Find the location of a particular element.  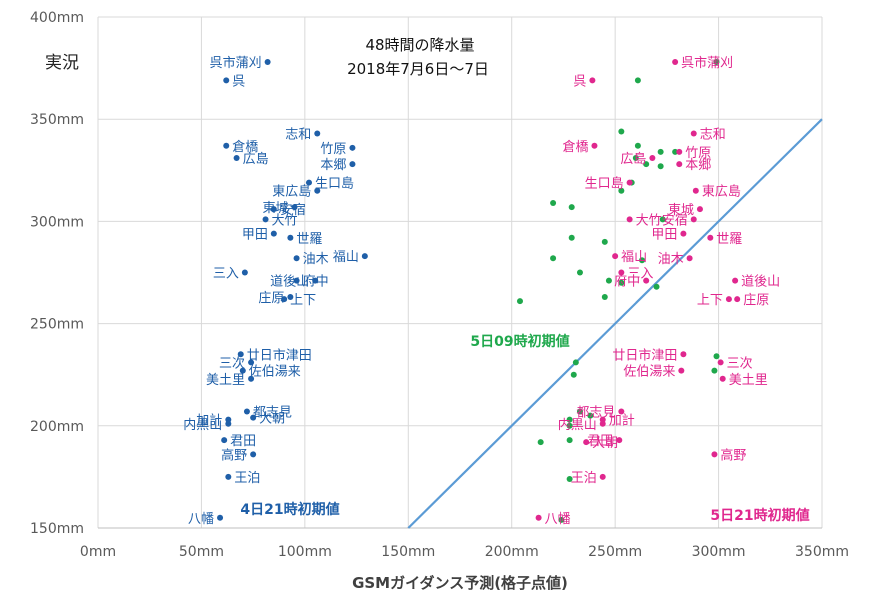

point-label: 福山 is located at coordinates (634, 257).